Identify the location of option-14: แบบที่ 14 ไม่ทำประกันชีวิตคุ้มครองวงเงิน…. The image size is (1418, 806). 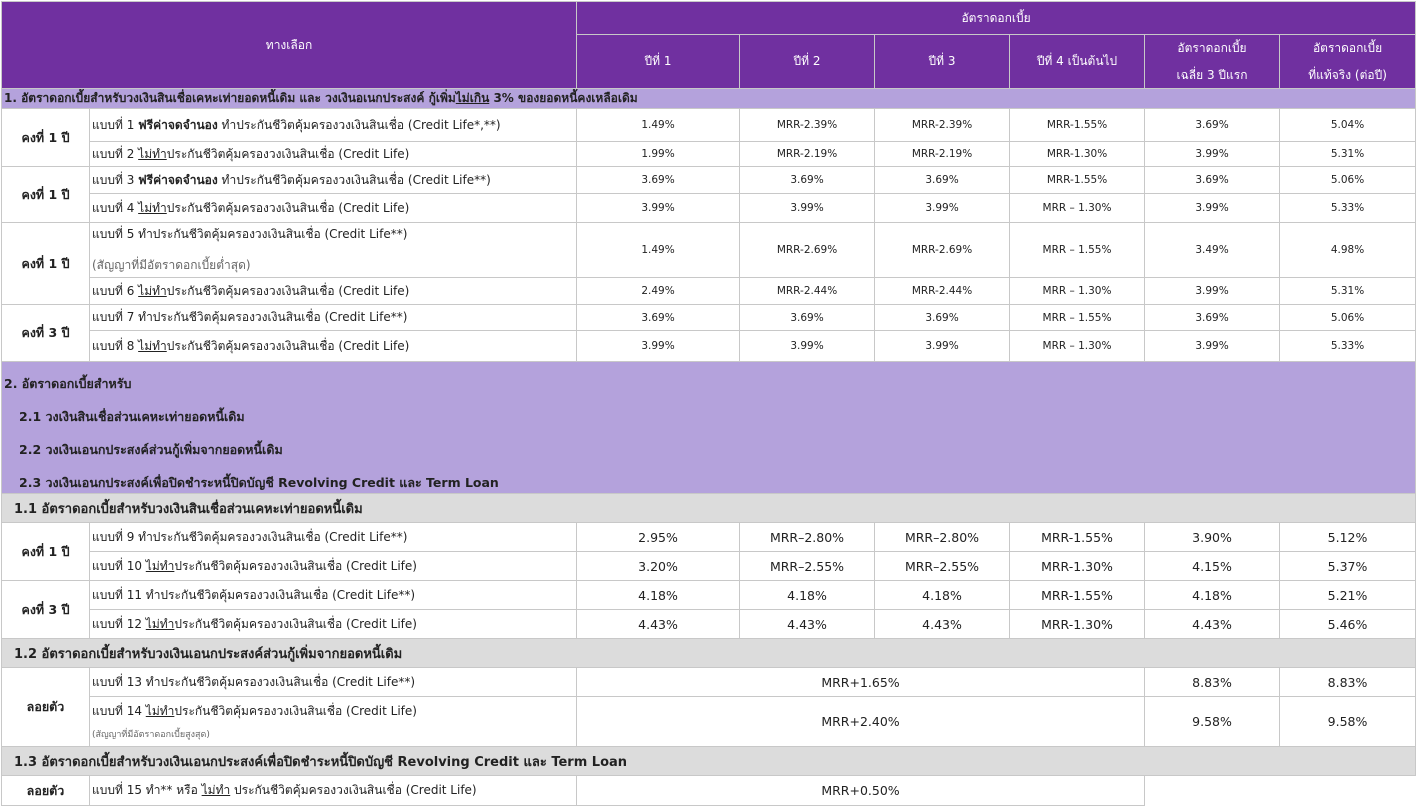
(333, 721).